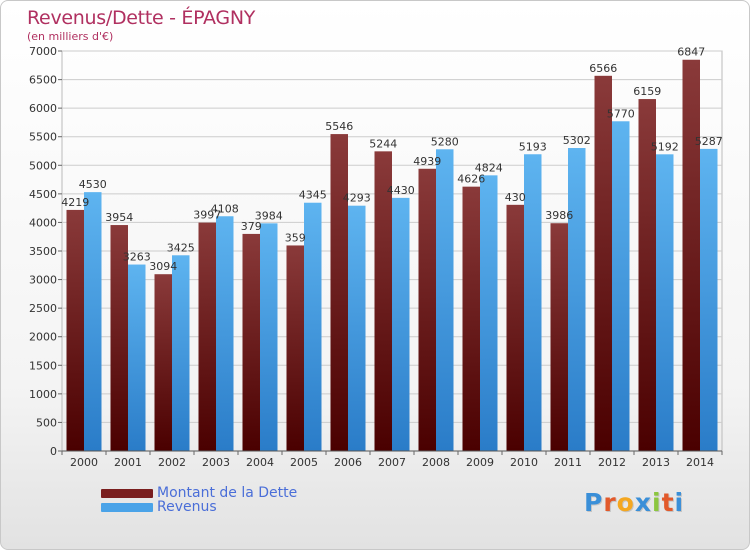  I want to click on data-label-revenus: 4293, so click(357, 198).